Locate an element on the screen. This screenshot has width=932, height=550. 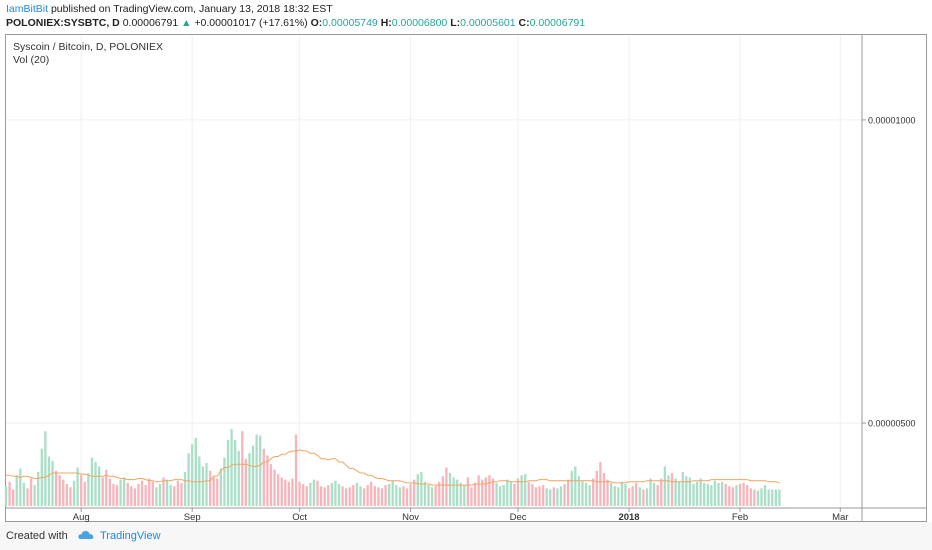
x-tick-label: Oct is located at coordinates (299, 517).